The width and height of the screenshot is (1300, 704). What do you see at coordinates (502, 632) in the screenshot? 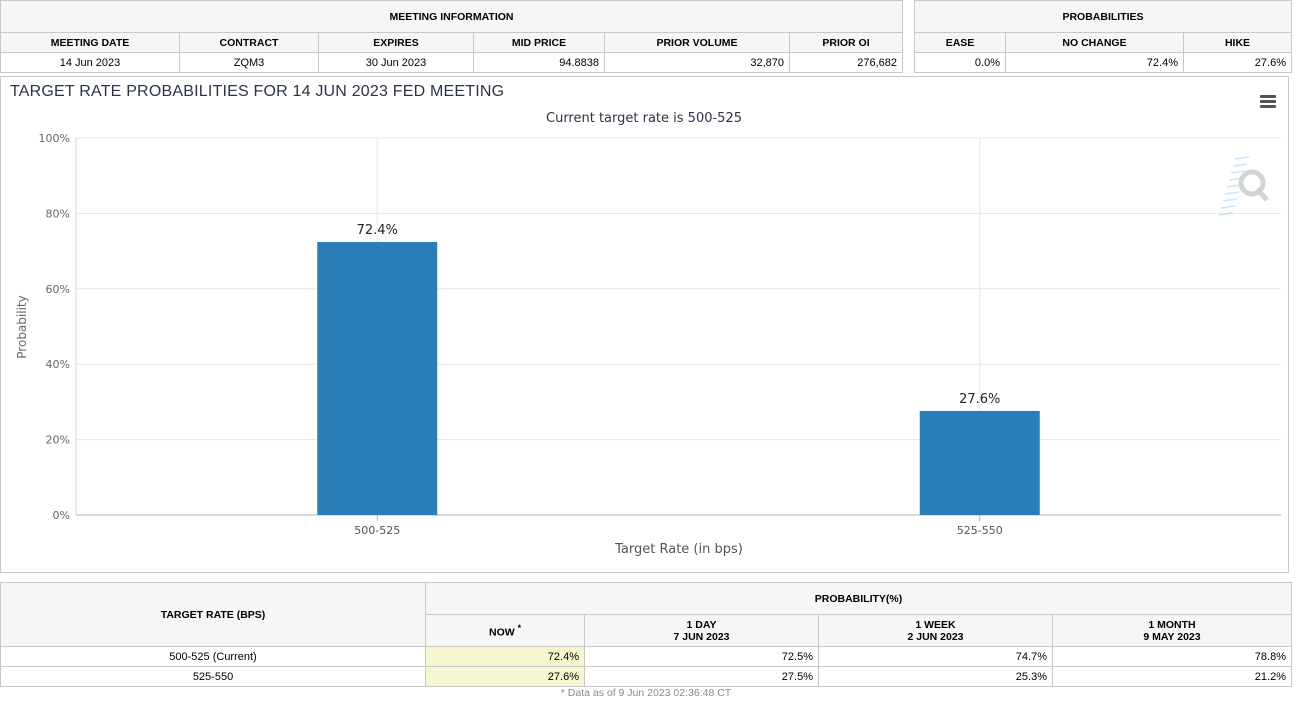
I see `now-label: NOW` at bounding box center [502, 632].